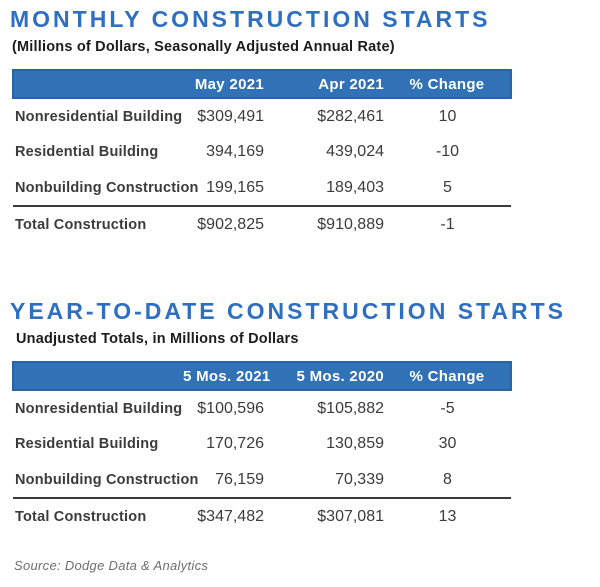 The height and width of the screenshot is (587, 600). Describe the element at coordinates (447, 516) in the screenshot. I see `value-pct-change: 13` at that location.